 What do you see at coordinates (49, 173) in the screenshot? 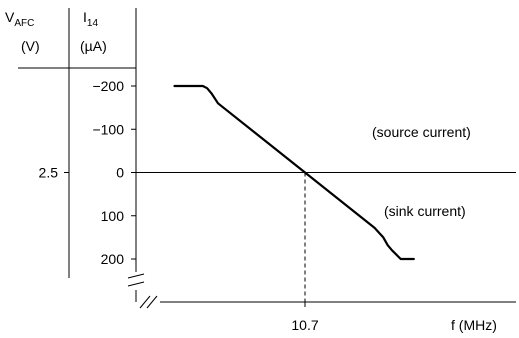
I see `vafc-tick-label: 2.5` at bounding box center [49, 173].